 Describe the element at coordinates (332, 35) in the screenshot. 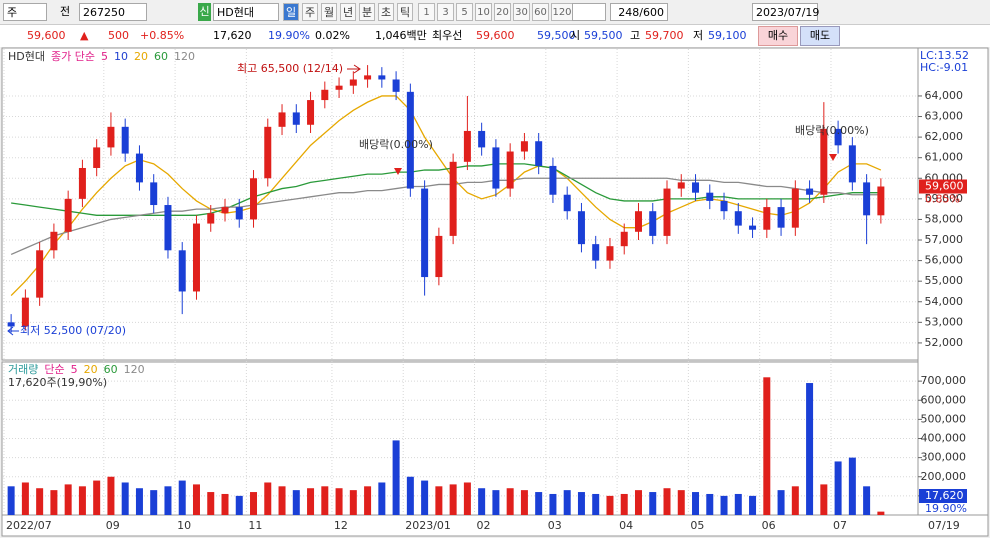

I see `turnover: 0.02%` at that location.